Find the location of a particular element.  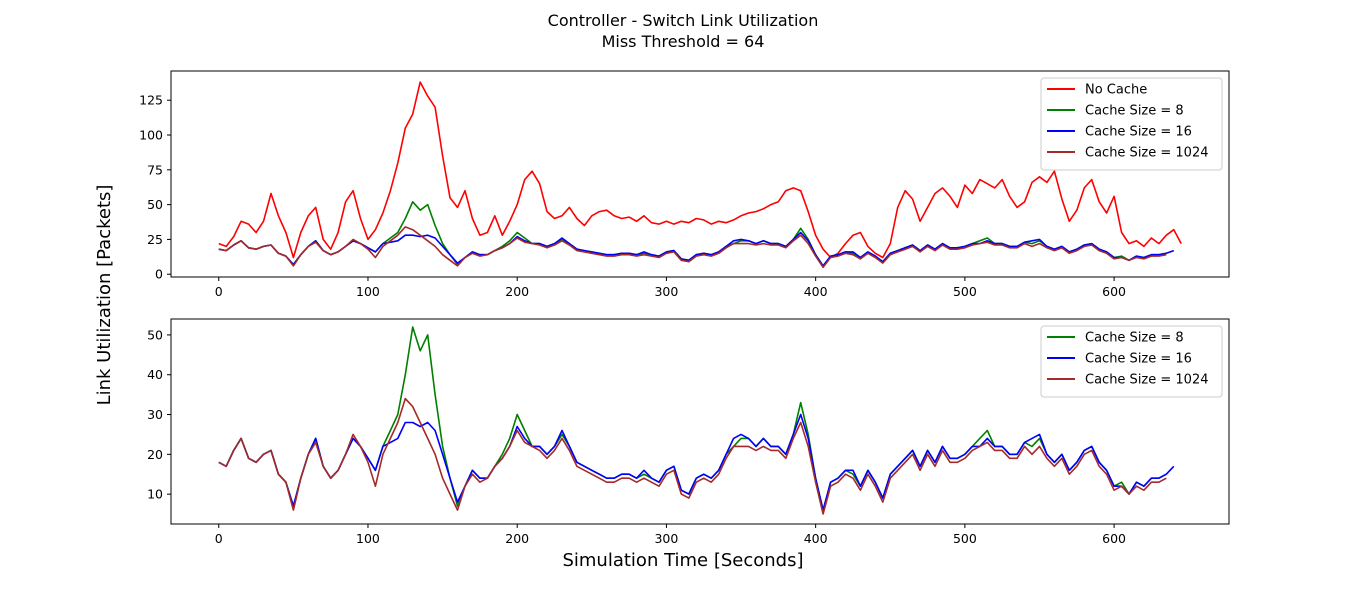

y-tick-label: 10 is located at coordinates (155, 494).